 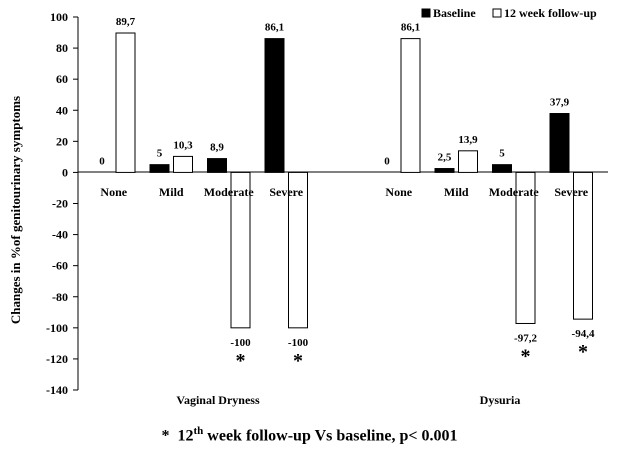 I want to click on y-axis-ticks: 100 80 60 40 20 0 -20 -40 -60 -80 -100 -120 -140, so click(x=62, y=203).